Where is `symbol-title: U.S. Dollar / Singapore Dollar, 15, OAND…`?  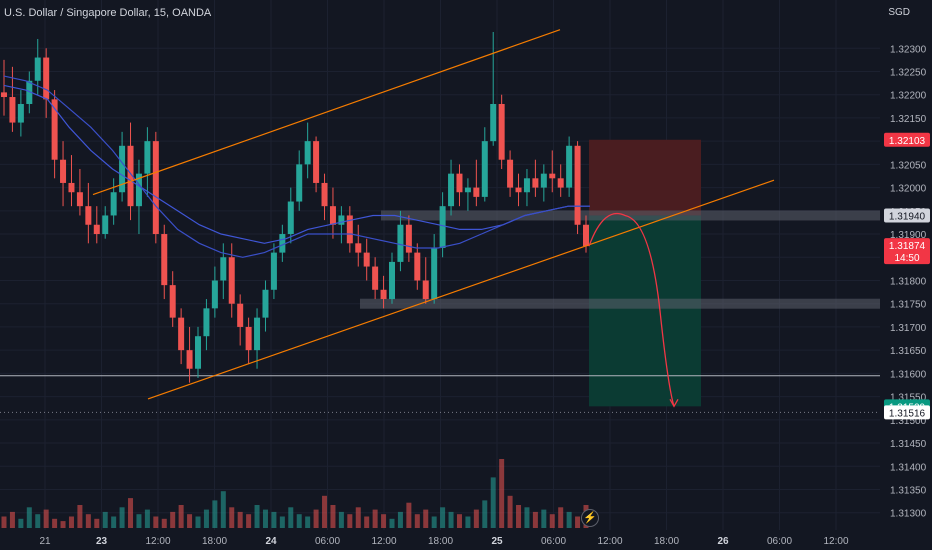 symbol-title: U.S. Dollar / Singapore Dollar, 15, OAND… is located at coordinates (108, 13).